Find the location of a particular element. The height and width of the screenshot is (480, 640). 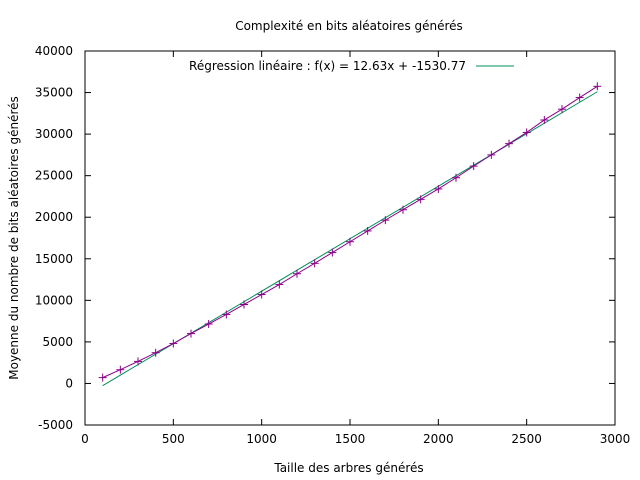

x-tick-label: 2000 is located at coordinates (438, 439).